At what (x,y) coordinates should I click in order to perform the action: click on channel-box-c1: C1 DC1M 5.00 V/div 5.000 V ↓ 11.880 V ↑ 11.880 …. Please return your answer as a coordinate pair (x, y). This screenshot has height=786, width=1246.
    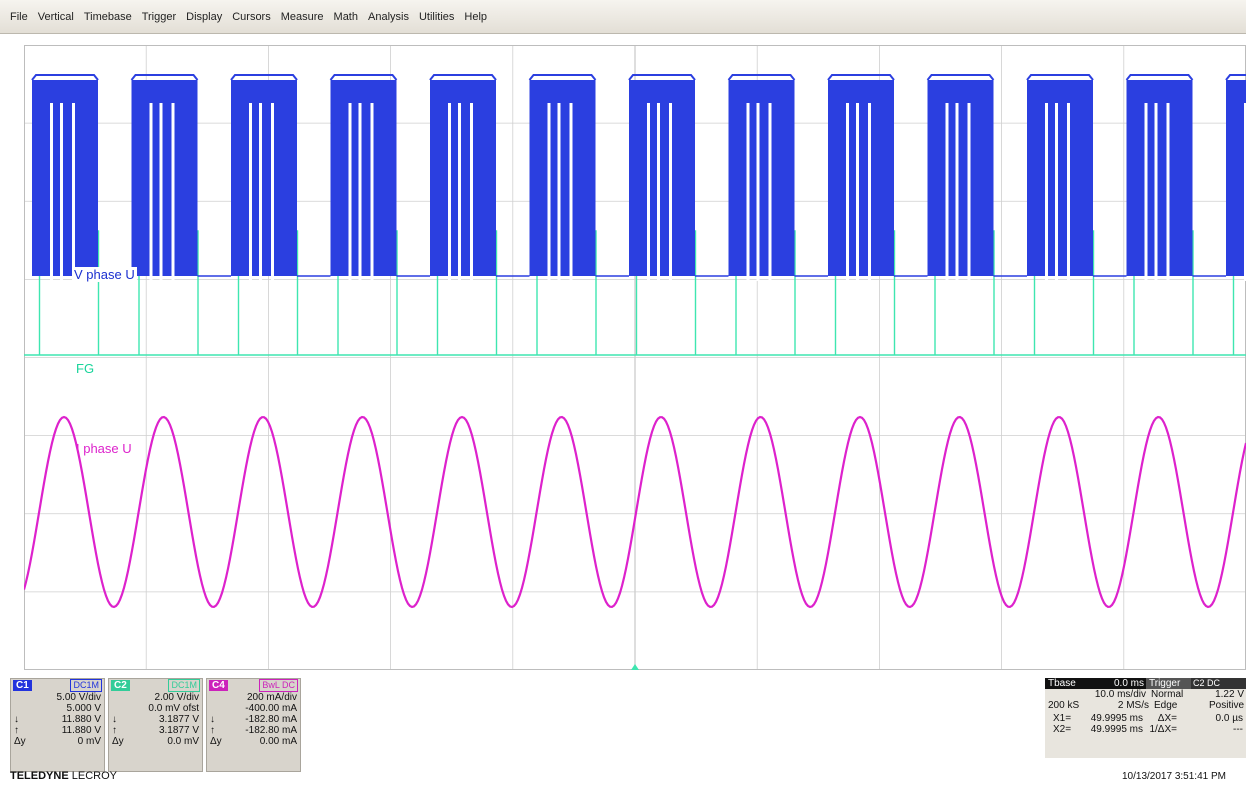
    Looking at the image, I should click on (57, 725).